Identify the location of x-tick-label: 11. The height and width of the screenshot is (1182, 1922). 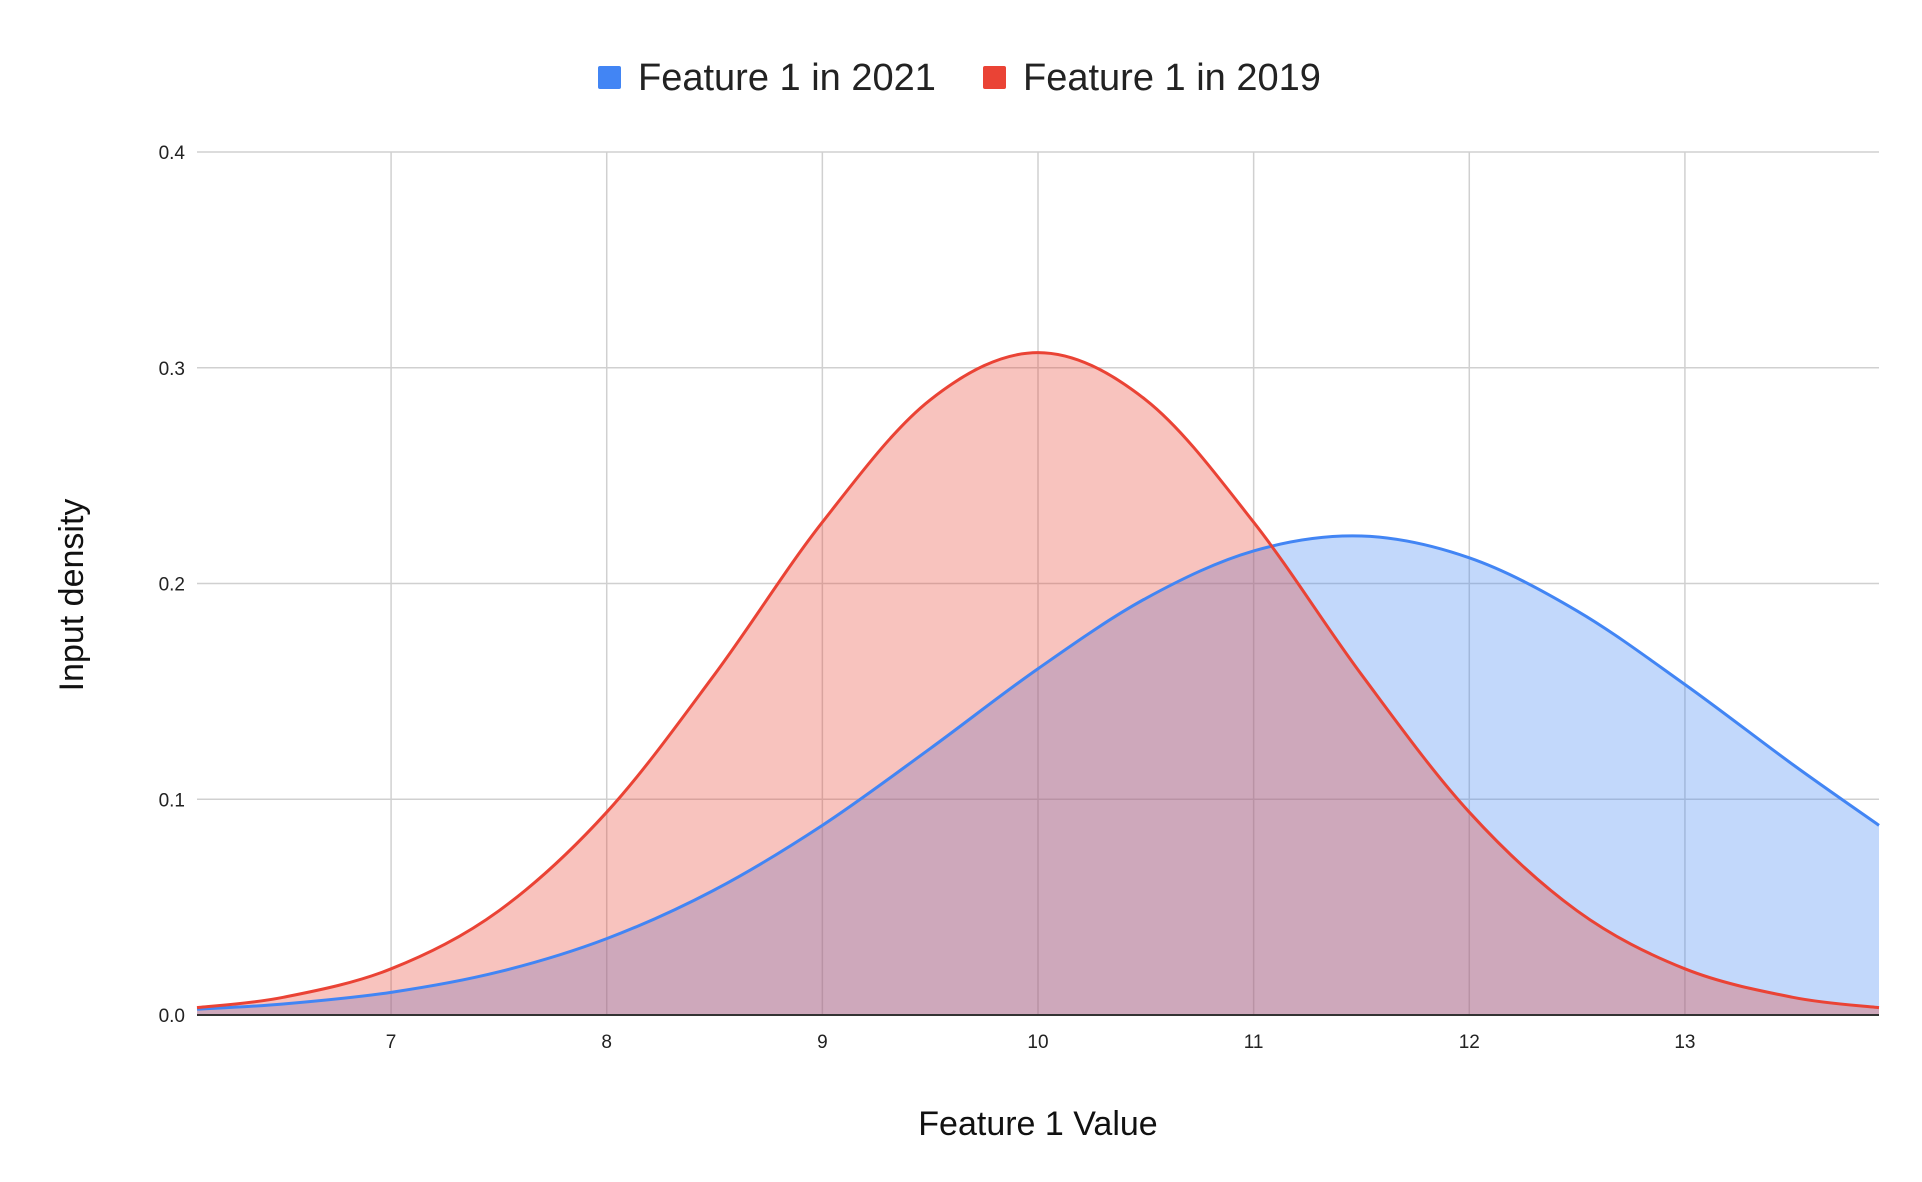
(1254, 1042).